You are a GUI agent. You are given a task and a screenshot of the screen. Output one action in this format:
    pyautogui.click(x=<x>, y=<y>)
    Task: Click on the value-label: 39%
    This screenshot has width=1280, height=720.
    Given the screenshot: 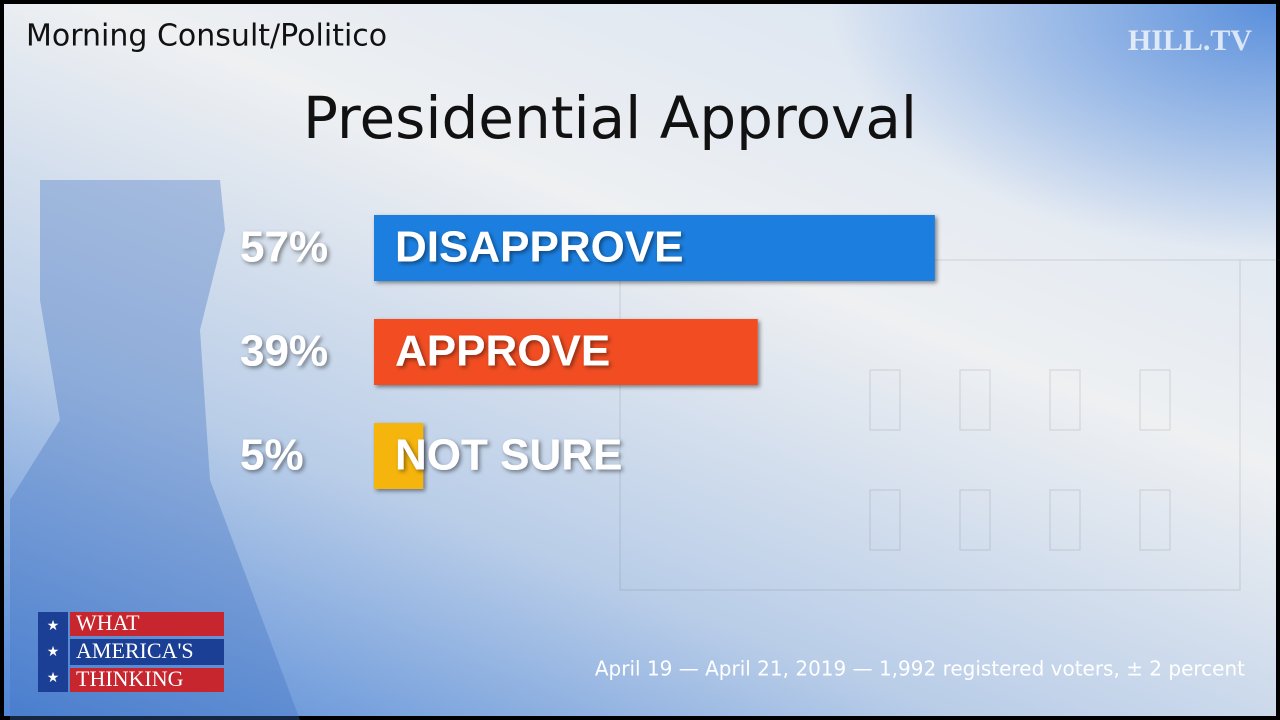 What is the action you would take?
    pyautogui.click(x=284, y=351)
    